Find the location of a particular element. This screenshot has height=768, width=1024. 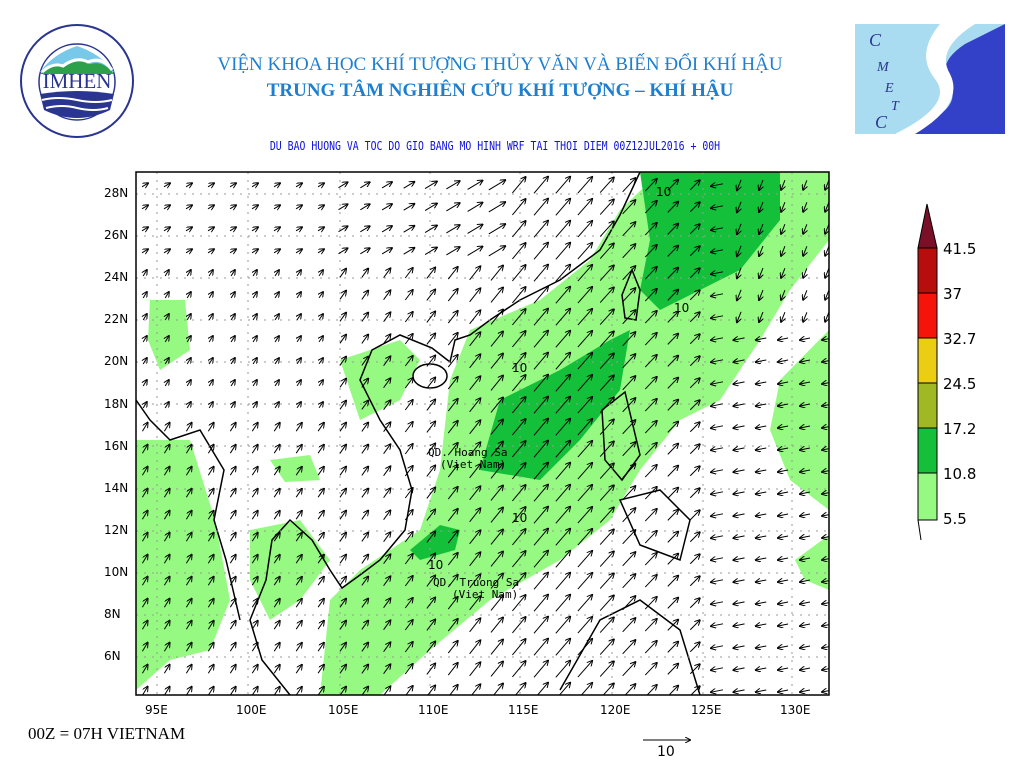

contour-label: 10 is located at coordinates (663, 192).